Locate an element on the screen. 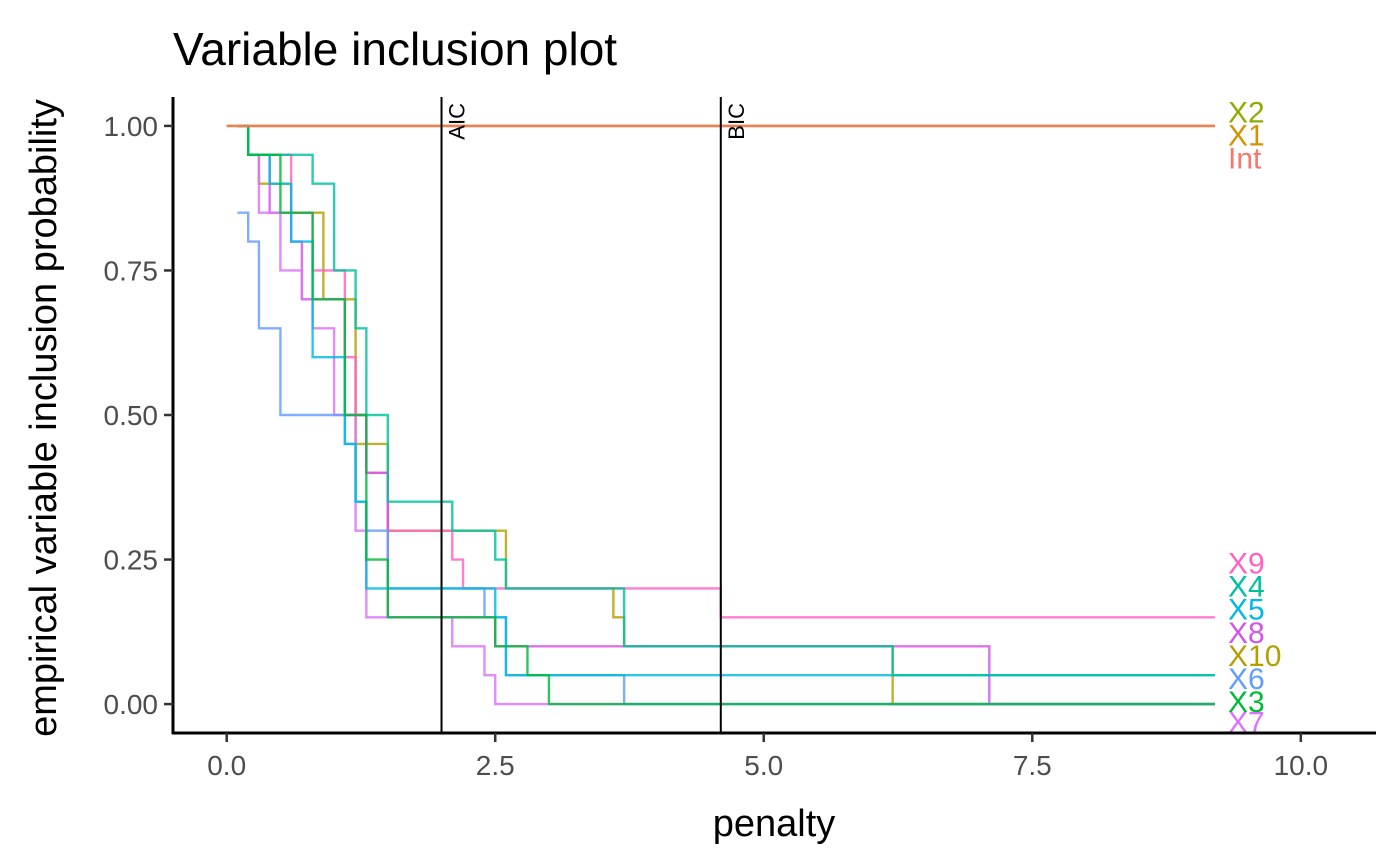 Image resolution: width=1400 pixels, height=866 pixels. x-tick-label: 10.0 is located at coordinates (1301, 765).